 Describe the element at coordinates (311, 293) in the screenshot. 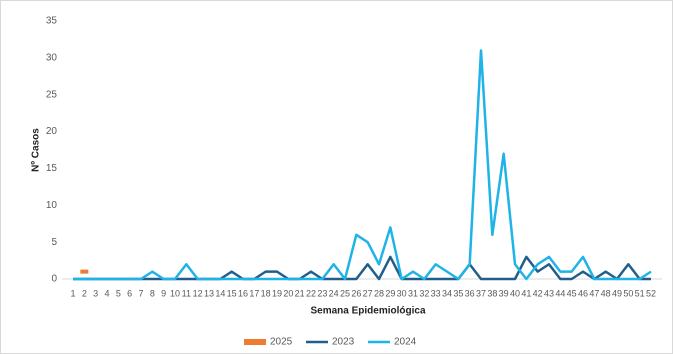

I see `x-tick-label: 22` at that location.